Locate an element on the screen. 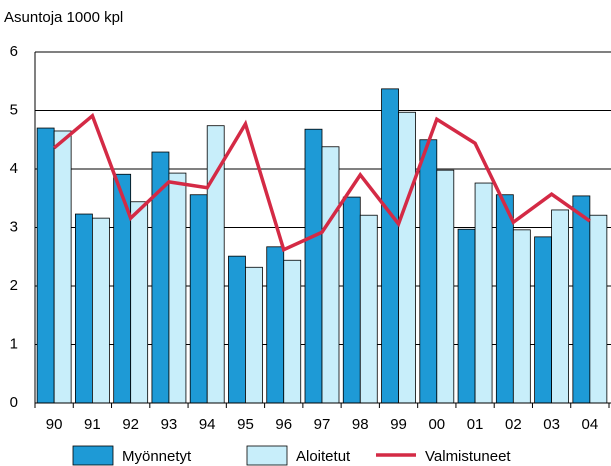 Image resolution: width=611 pixels, height=466 pixels. y-tick-label: 0 is located at coordinates (14, 402).